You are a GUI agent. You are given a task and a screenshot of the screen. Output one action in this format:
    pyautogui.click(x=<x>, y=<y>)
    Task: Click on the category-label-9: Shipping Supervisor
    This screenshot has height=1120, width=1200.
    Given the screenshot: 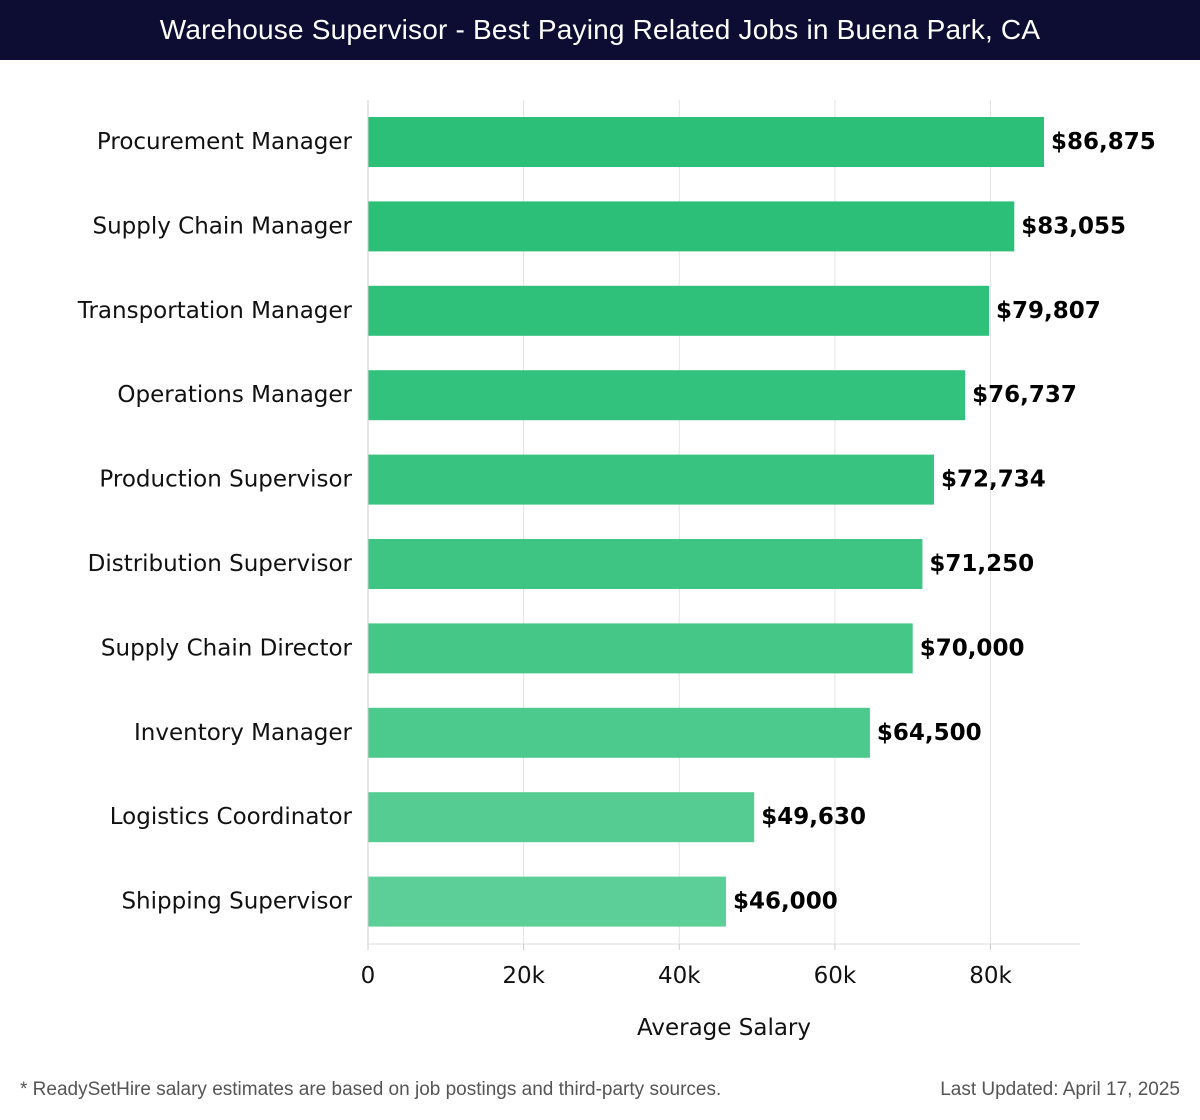 What is the action you would take?
    pyautogui.click(x=236, y=902)
    